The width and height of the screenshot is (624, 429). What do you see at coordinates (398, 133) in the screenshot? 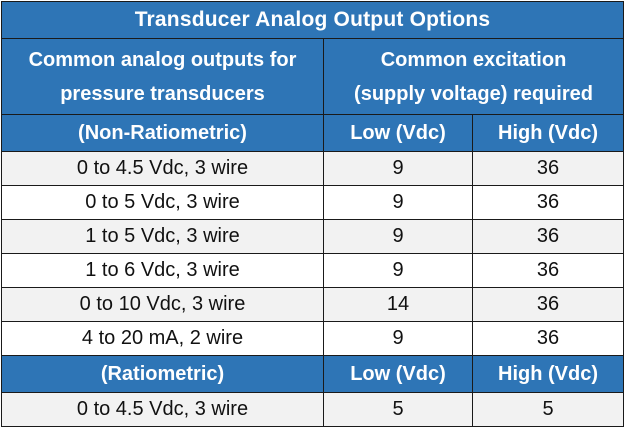
I see `non-ratiometric-low-header: Low (Vdc)` at bounding box center [398, 133].